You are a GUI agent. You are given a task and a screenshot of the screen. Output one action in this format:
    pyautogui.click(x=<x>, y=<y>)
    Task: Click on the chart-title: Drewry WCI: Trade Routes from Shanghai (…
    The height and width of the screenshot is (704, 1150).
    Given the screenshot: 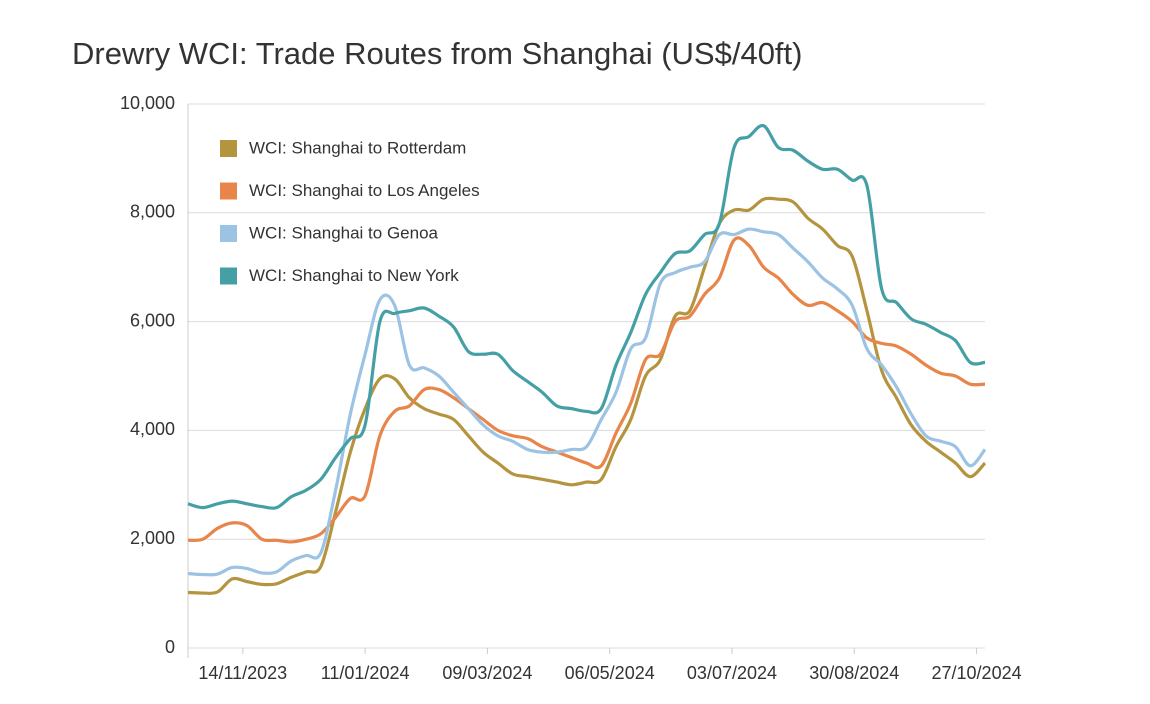 What is the action you would take?
    pyautogui.click(x=437, y=53)
    